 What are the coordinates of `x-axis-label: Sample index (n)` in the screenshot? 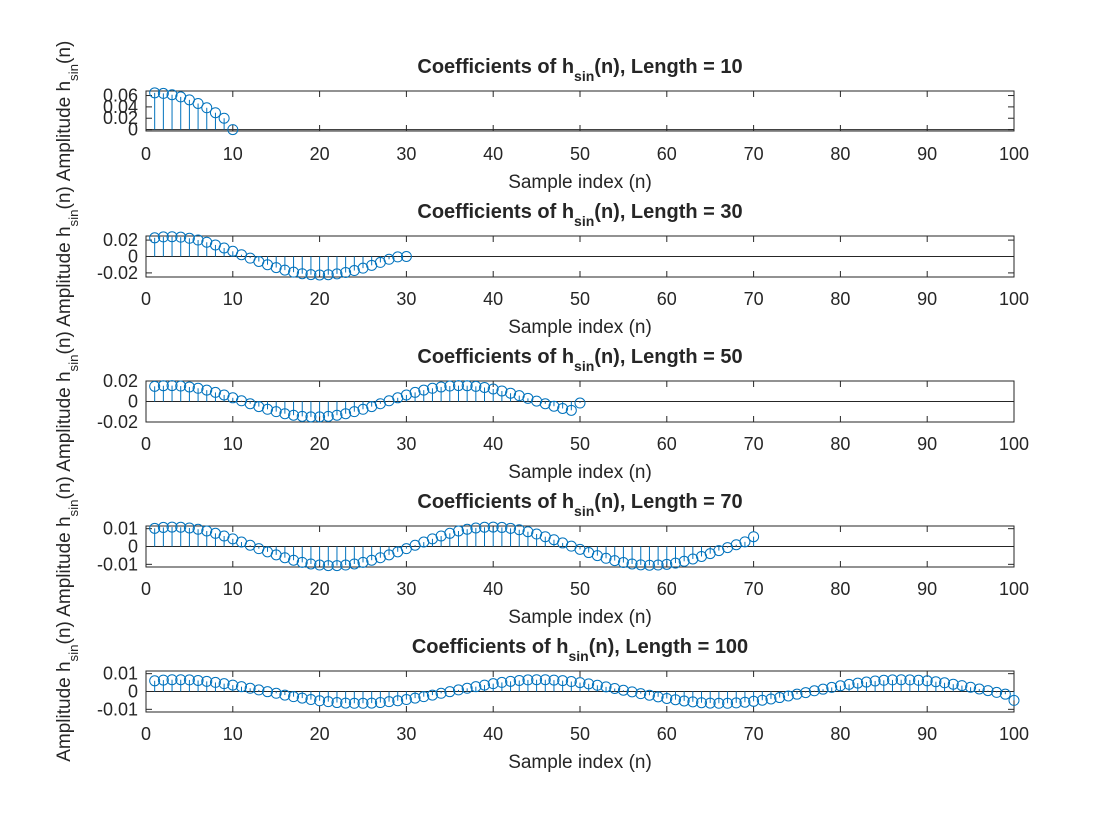 It's located at (580, 762).